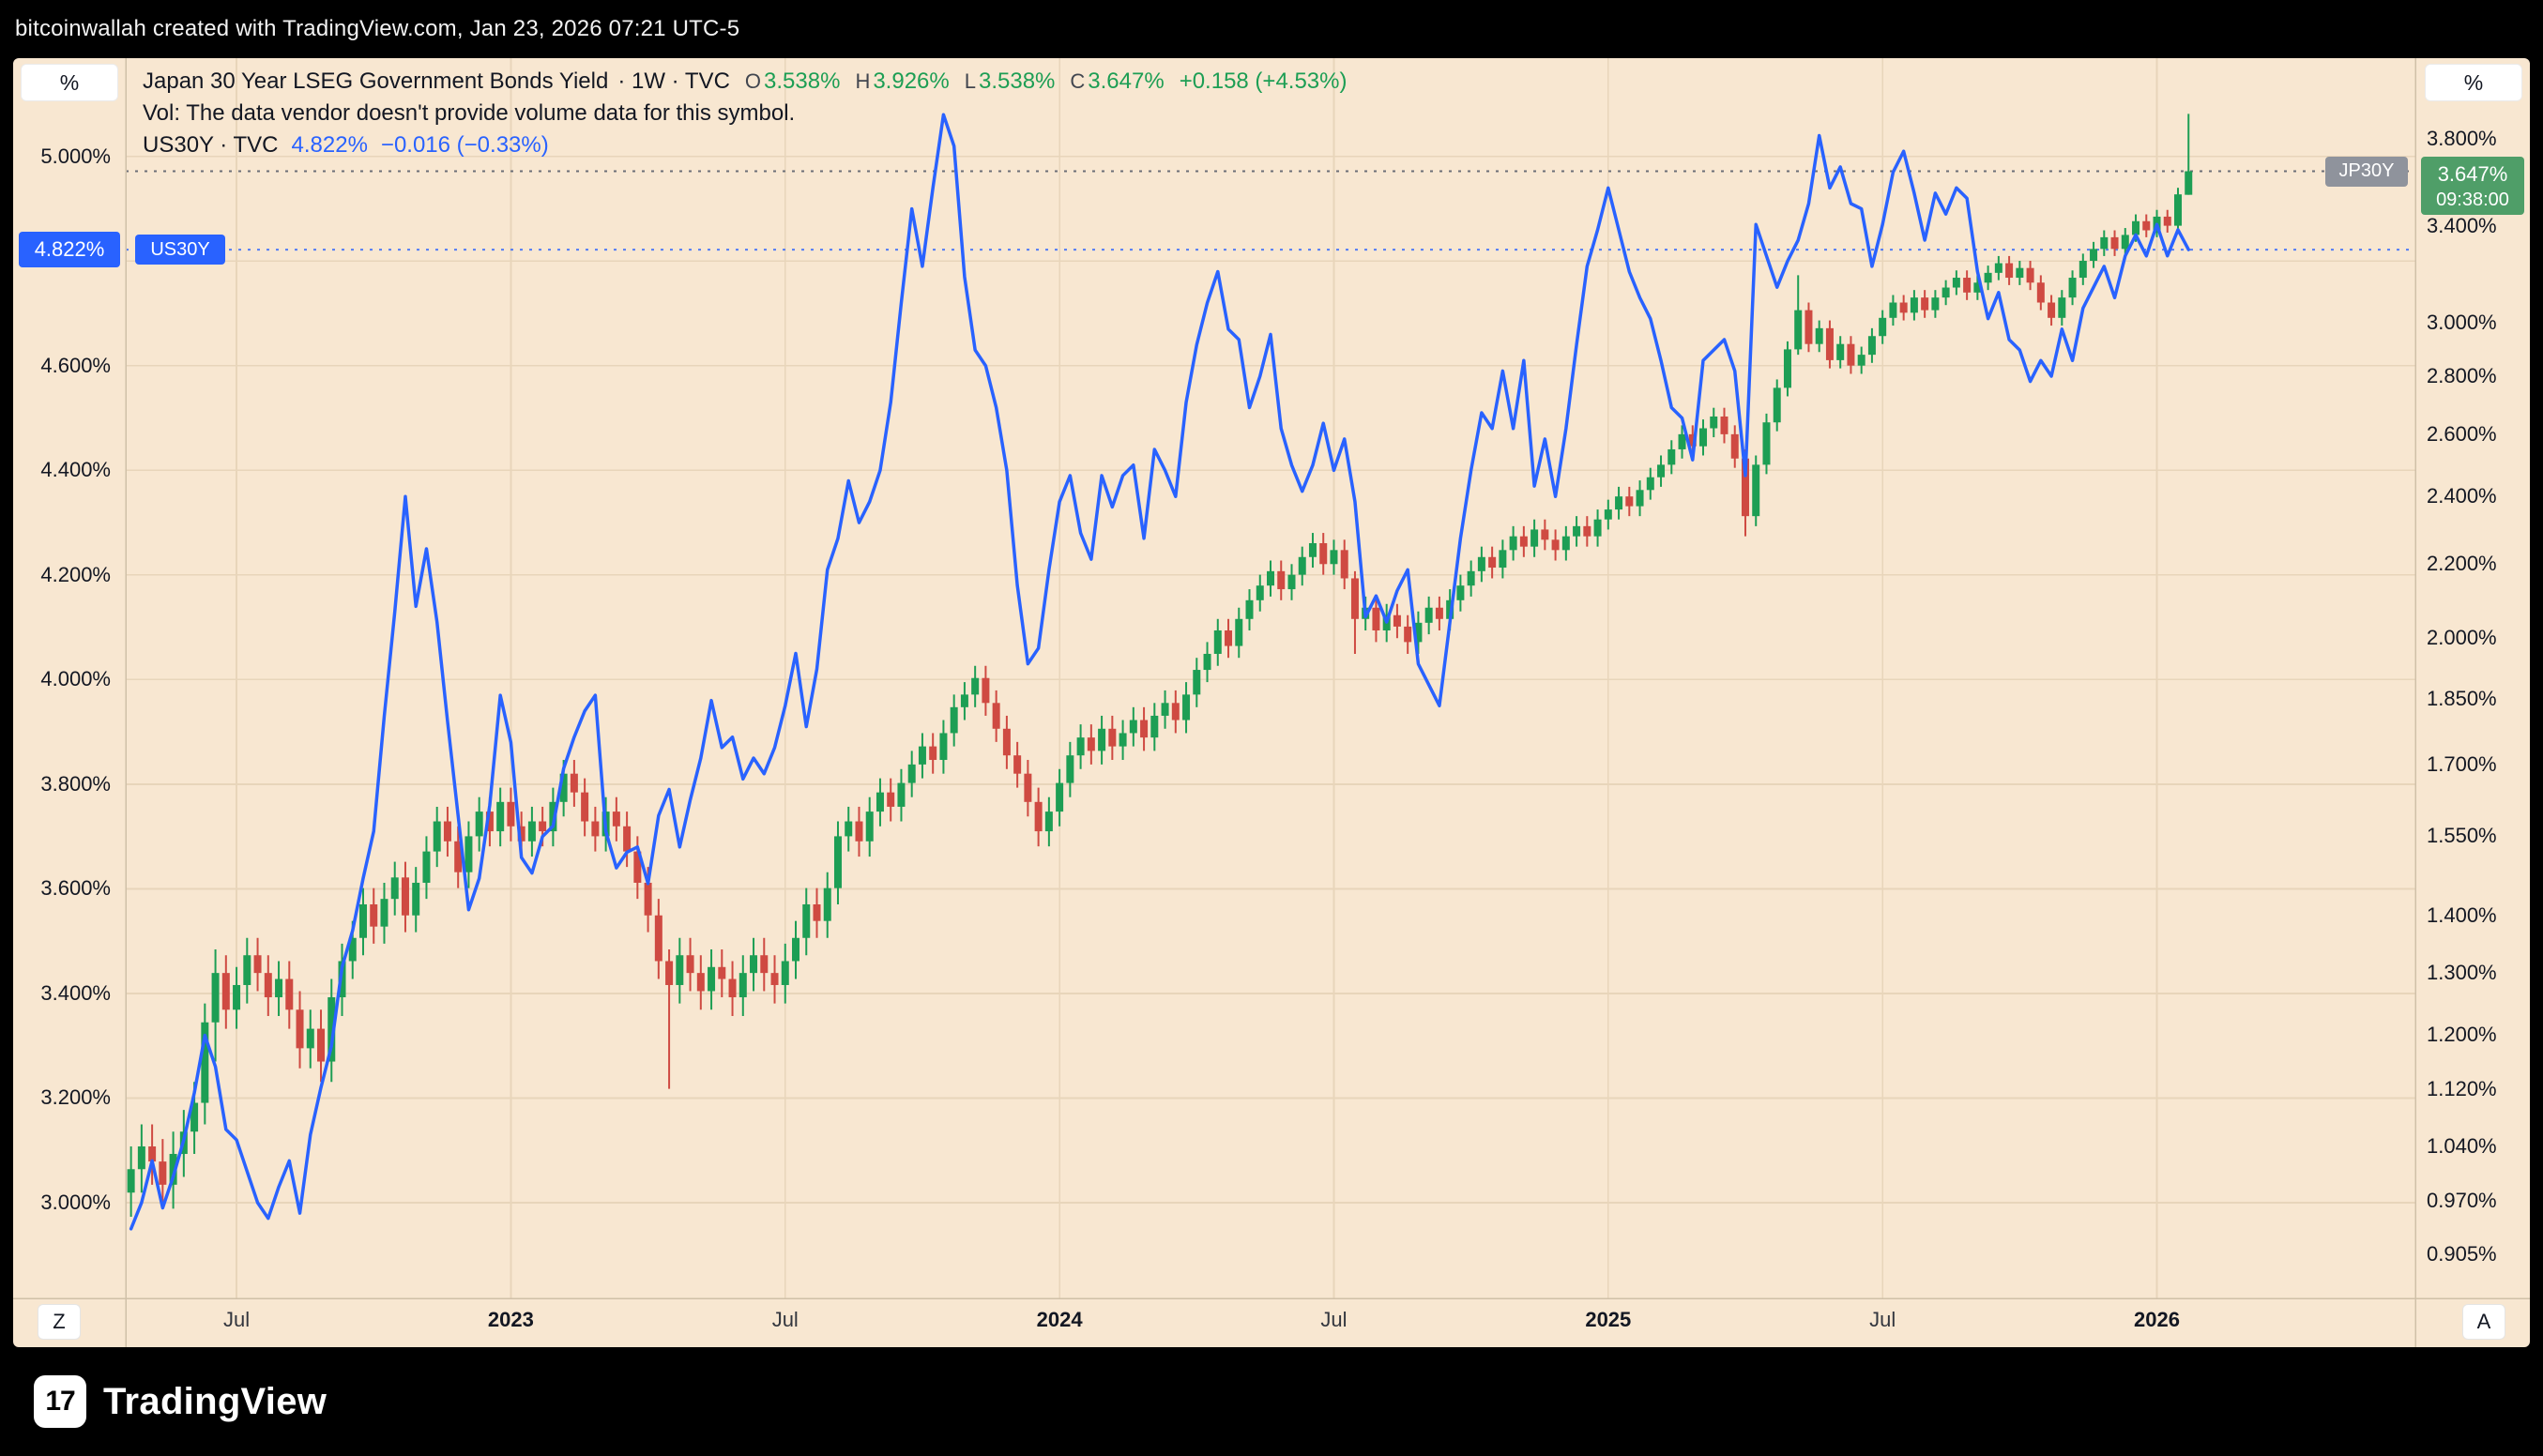  I want to click on right-axis-tick: 1.400%, so click(2462, 914).